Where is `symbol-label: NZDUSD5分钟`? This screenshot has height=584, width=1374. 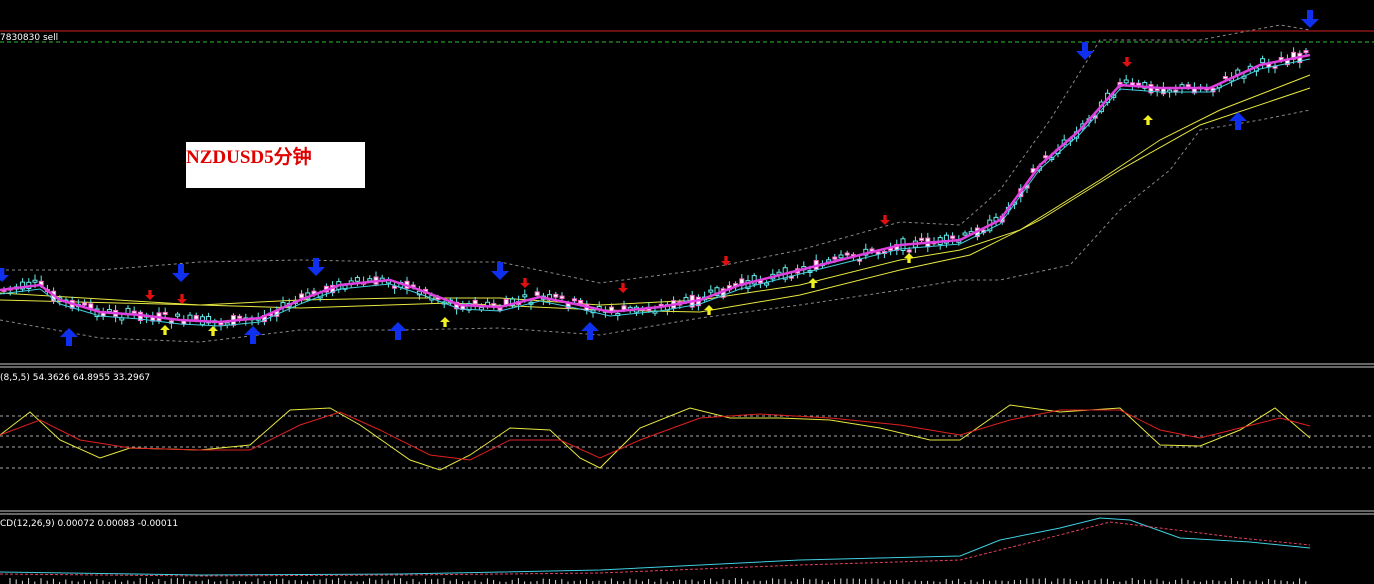 symbol-label: NZDUSD5分钟 is located at coordinates (249, 156).